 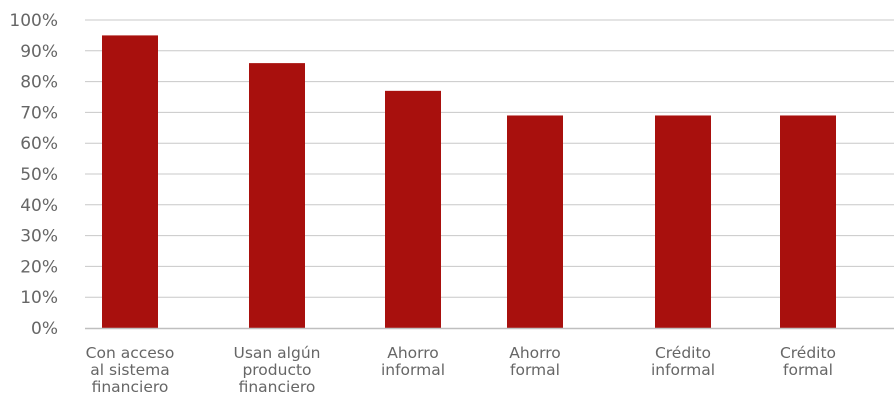 What do you see at coordinates (276, 370) in the screenshot?
I see `x-category-label-line: producto` at bounding box center [276, 370].